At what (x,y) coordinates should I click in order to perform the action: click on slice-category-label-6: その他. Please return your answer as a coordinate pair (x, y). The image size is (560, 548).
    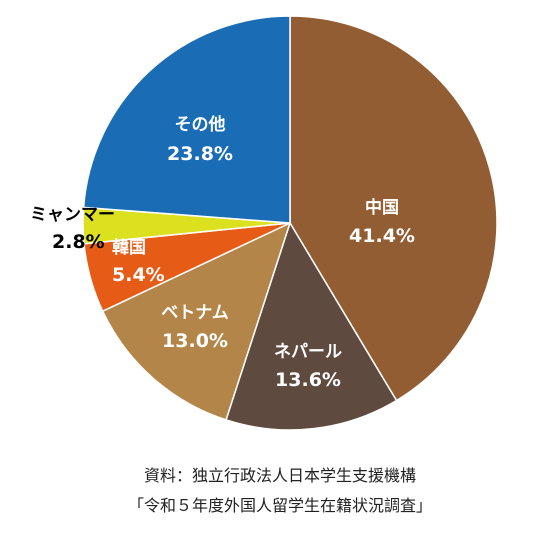
    Looking at the image, I should click on (200, 124).